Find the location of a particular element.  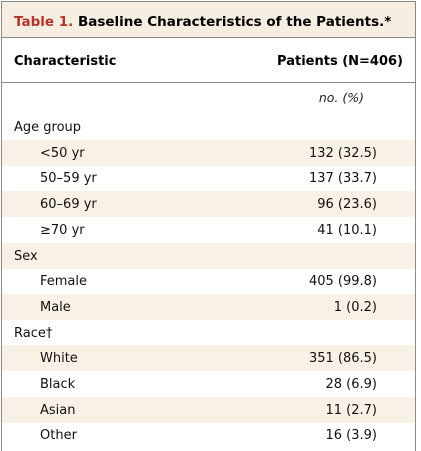

column-header-patients: Patients (N=406) is located at coordinates (340, 61).